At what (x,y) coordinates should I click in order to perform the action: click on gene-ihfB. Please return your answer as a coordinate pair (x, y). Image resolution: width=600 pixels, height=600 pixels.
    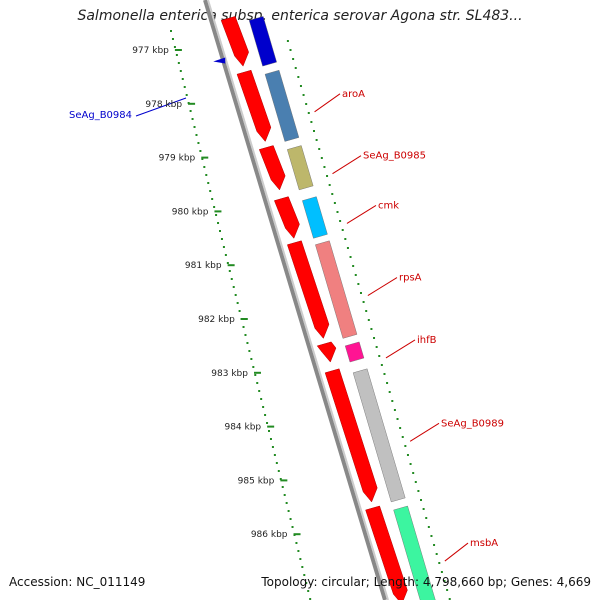
    Looking at the image, I should click on (340, 352).